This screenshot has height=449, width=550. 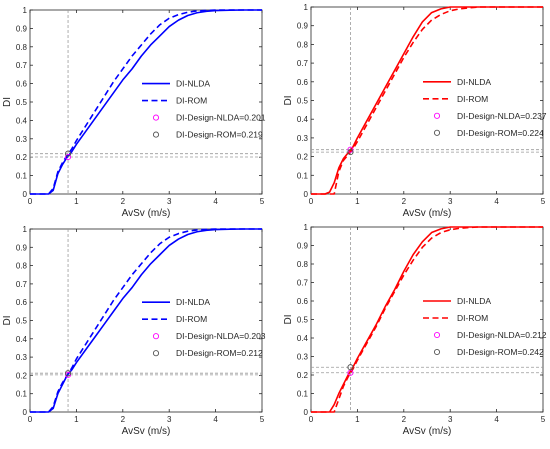 What do you see at coordinates (502, 116) in the screenshot?
I see `legend-label: DI-Design-NLDA=0.237` at bounding box center [502, 116].